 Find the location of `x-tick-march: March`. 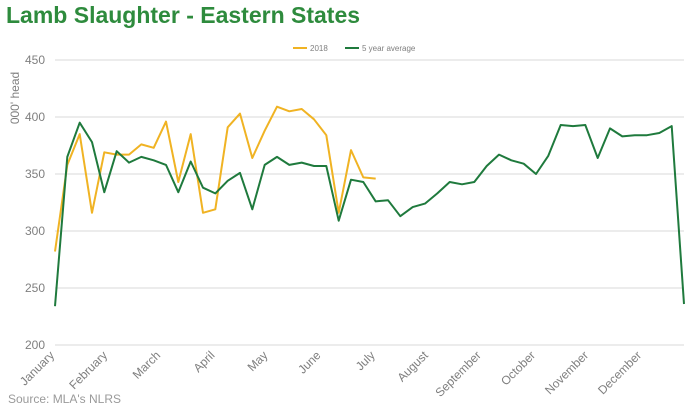

x-tick-march: March is located at coordinates (146, 364).